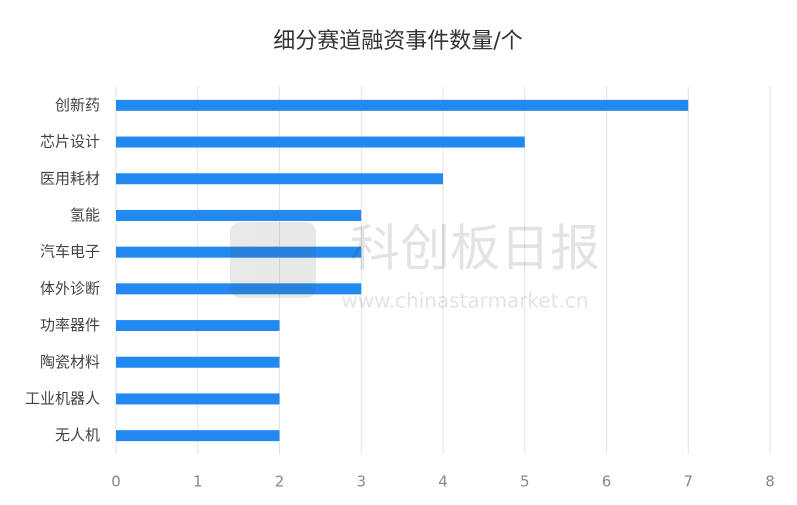  I want to click on x-tick-label: 8, so click(770, 482).